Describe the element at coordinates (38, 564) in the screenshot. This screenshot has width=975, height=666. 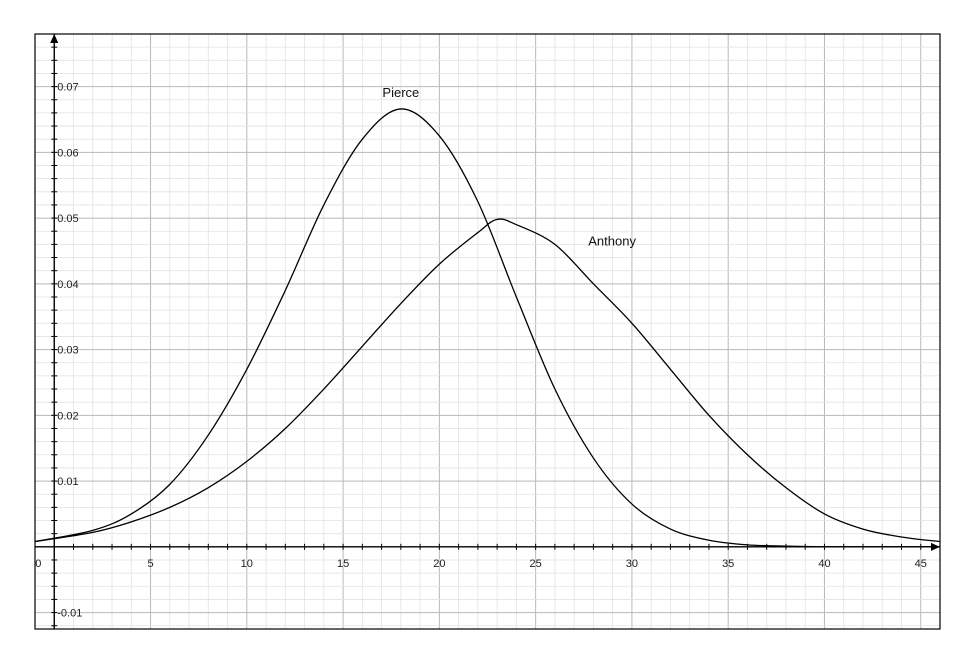
I see `x-tick-label: 0` at that location.